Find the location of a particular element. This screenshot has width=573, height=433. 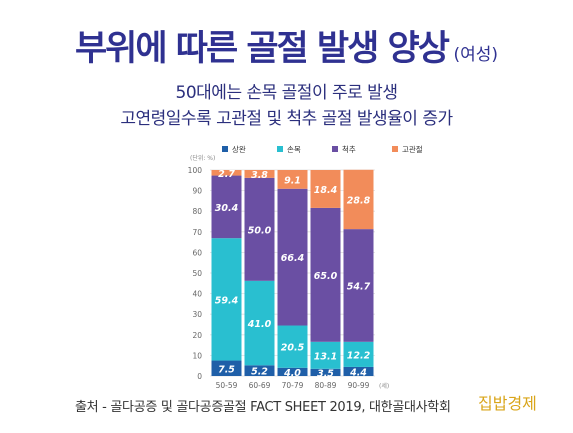

title-suffix: (여성) is located at coordinates (476, 55).